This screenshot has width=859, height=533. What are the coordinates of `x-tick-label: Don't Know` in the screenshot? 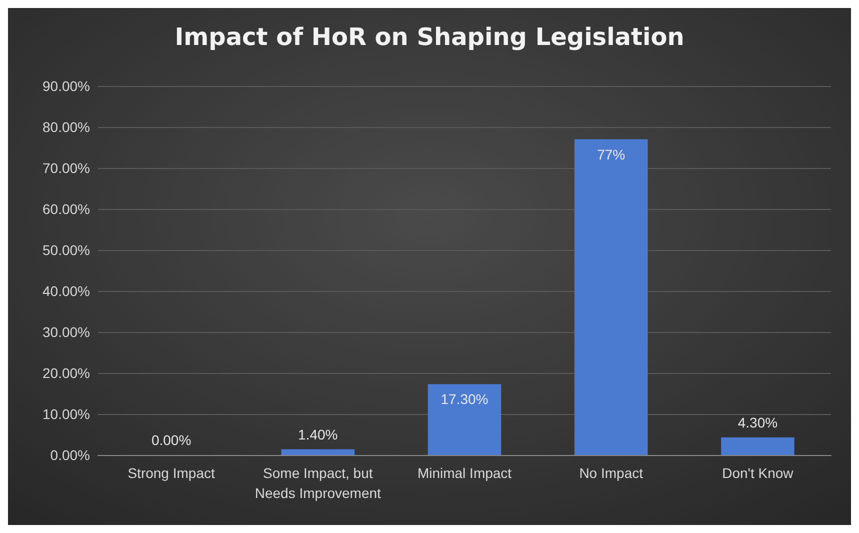 It's located at (758, 473).